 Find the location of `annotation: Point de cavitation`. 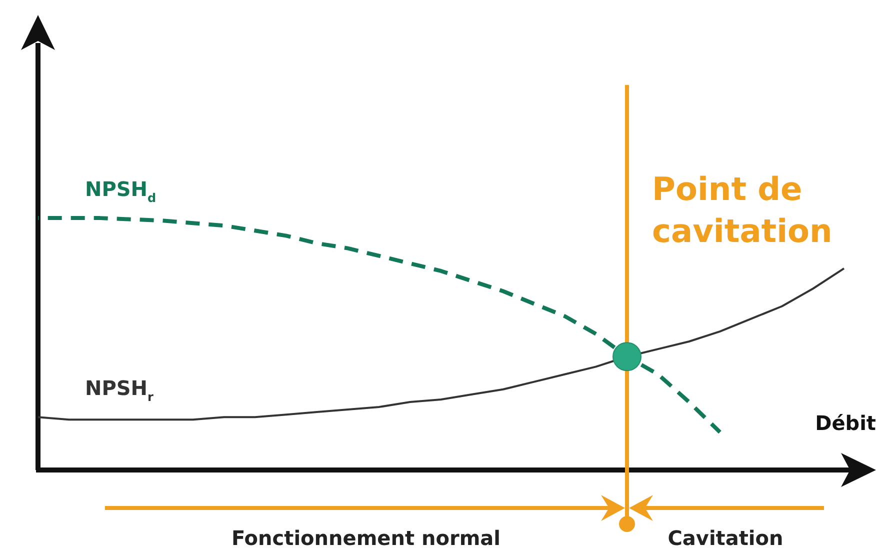

annotation: Point de cavitation is located at coordinates (742, 210).